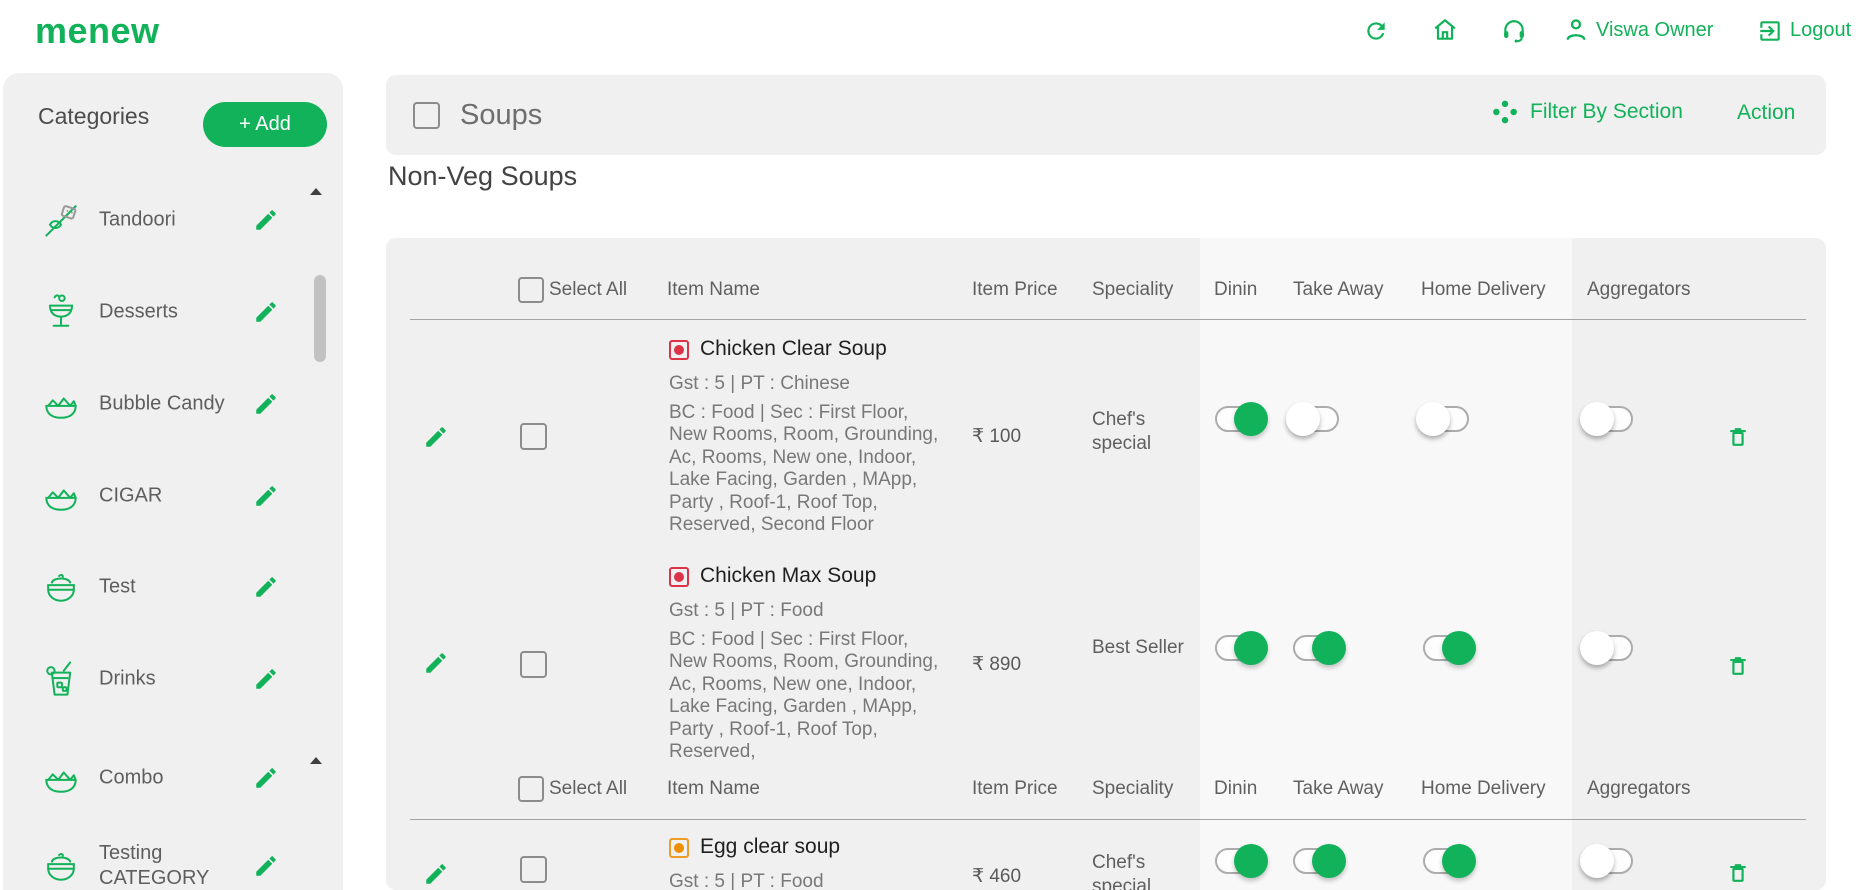 Image resolution: width=1872 pixels, height=890 pixels. I want to click on sidebar-title: Categories, so click(94, 116).